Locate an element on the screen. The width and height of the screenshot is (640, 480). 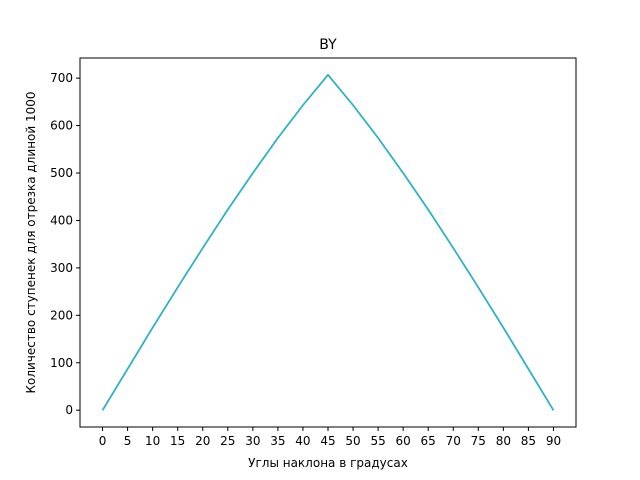
x-tick-label: 25 is located at coordinates (227, 441).